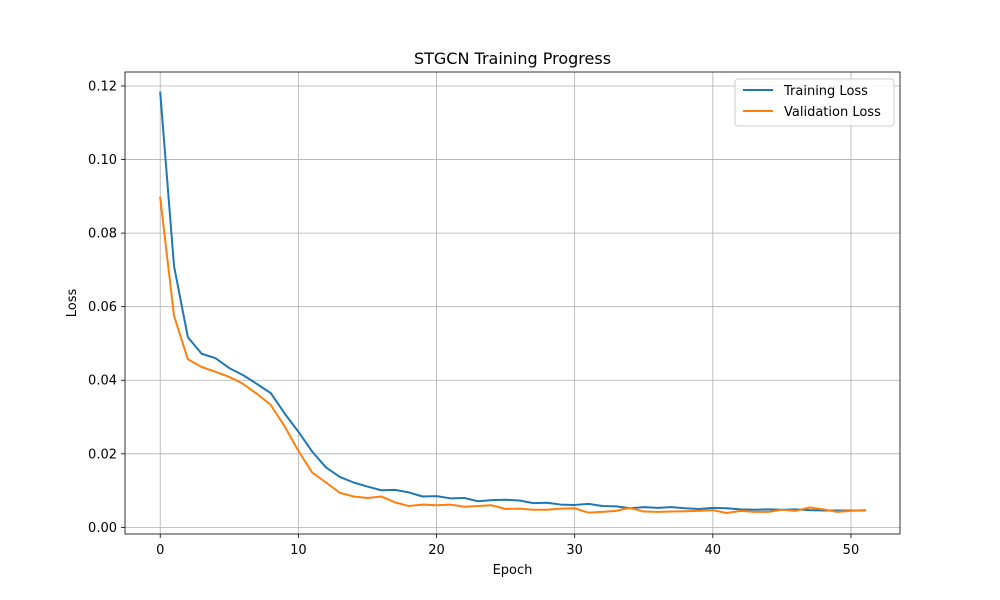 This screenshot has width=1000, height=600. What do you see at coordinates (102, 307) in the screenshot?
I see `y-tick-label: 0.06` at bounding box center [102, 307].